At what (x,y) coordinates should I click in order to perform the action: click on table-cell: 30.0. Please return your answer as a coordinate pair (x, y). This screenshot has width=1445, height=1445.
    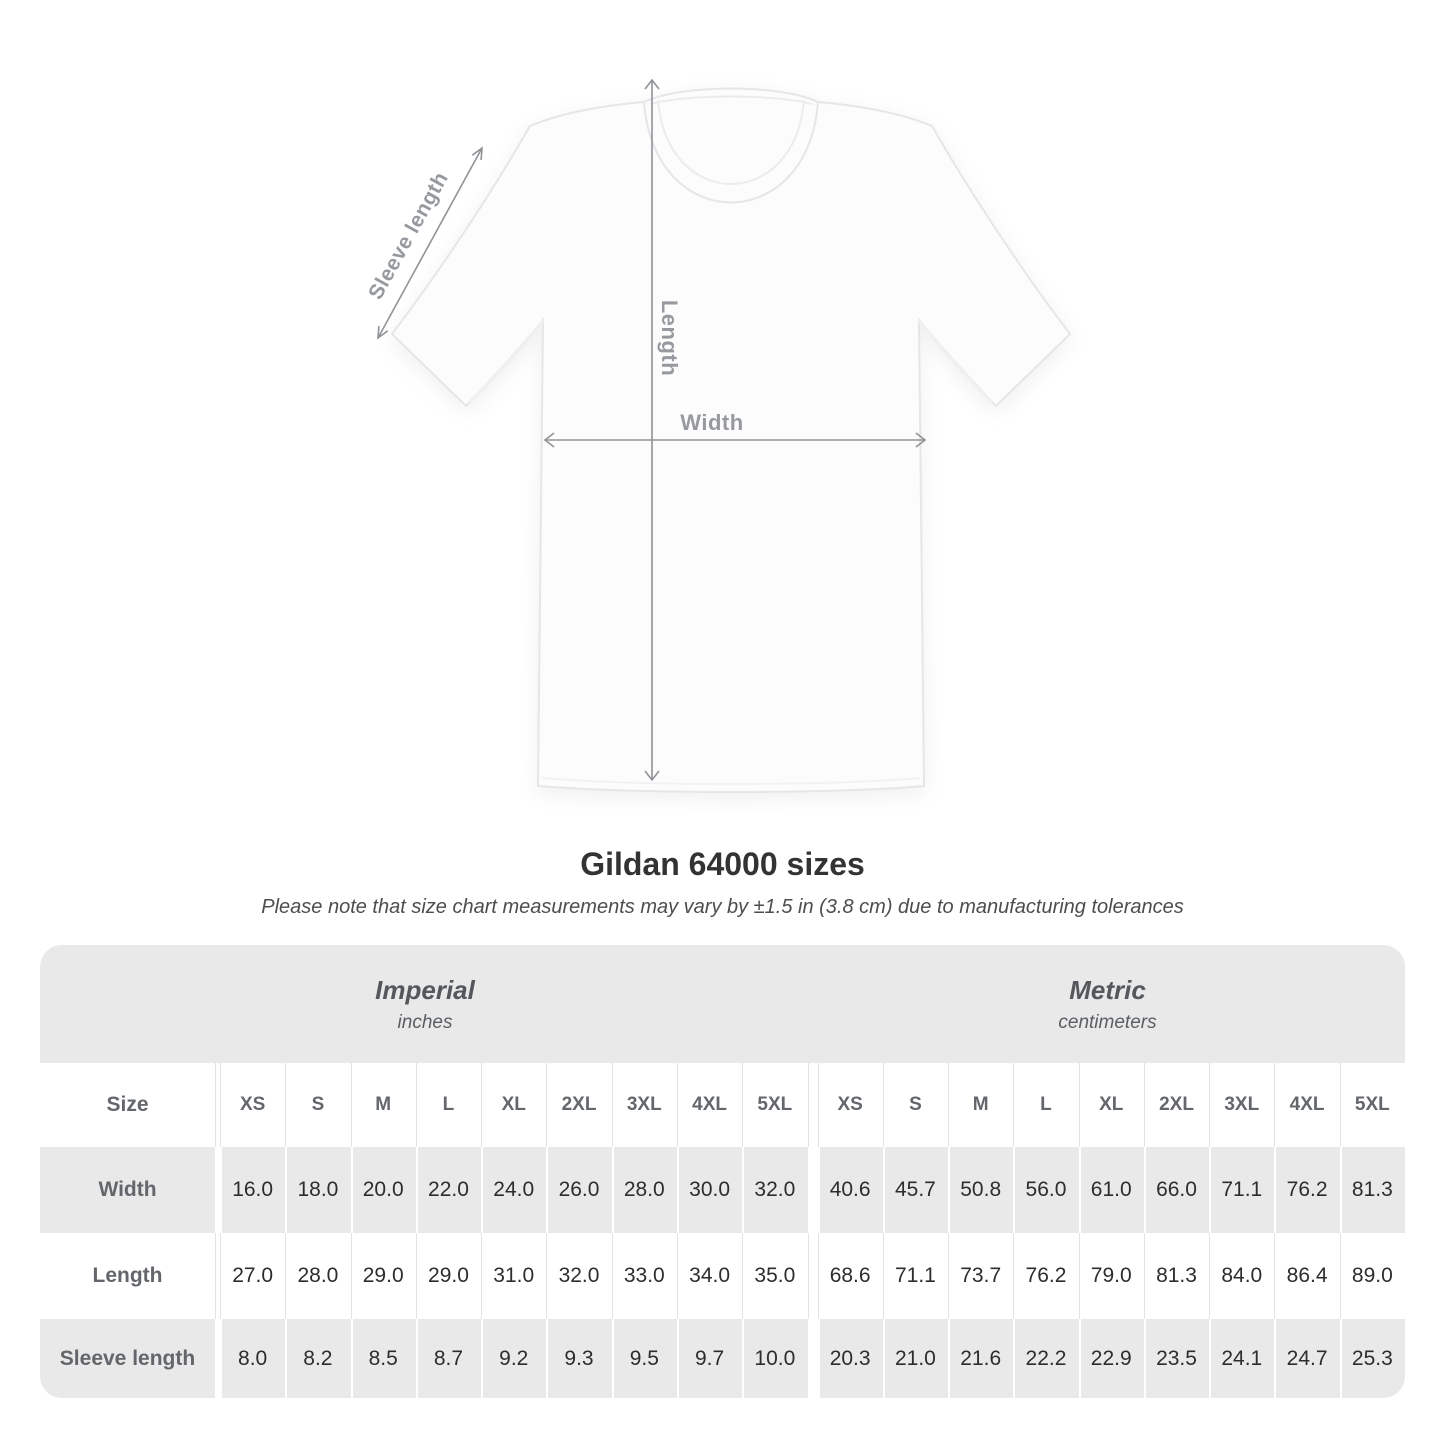
    Looking at the image, I should click on (709, 1190).